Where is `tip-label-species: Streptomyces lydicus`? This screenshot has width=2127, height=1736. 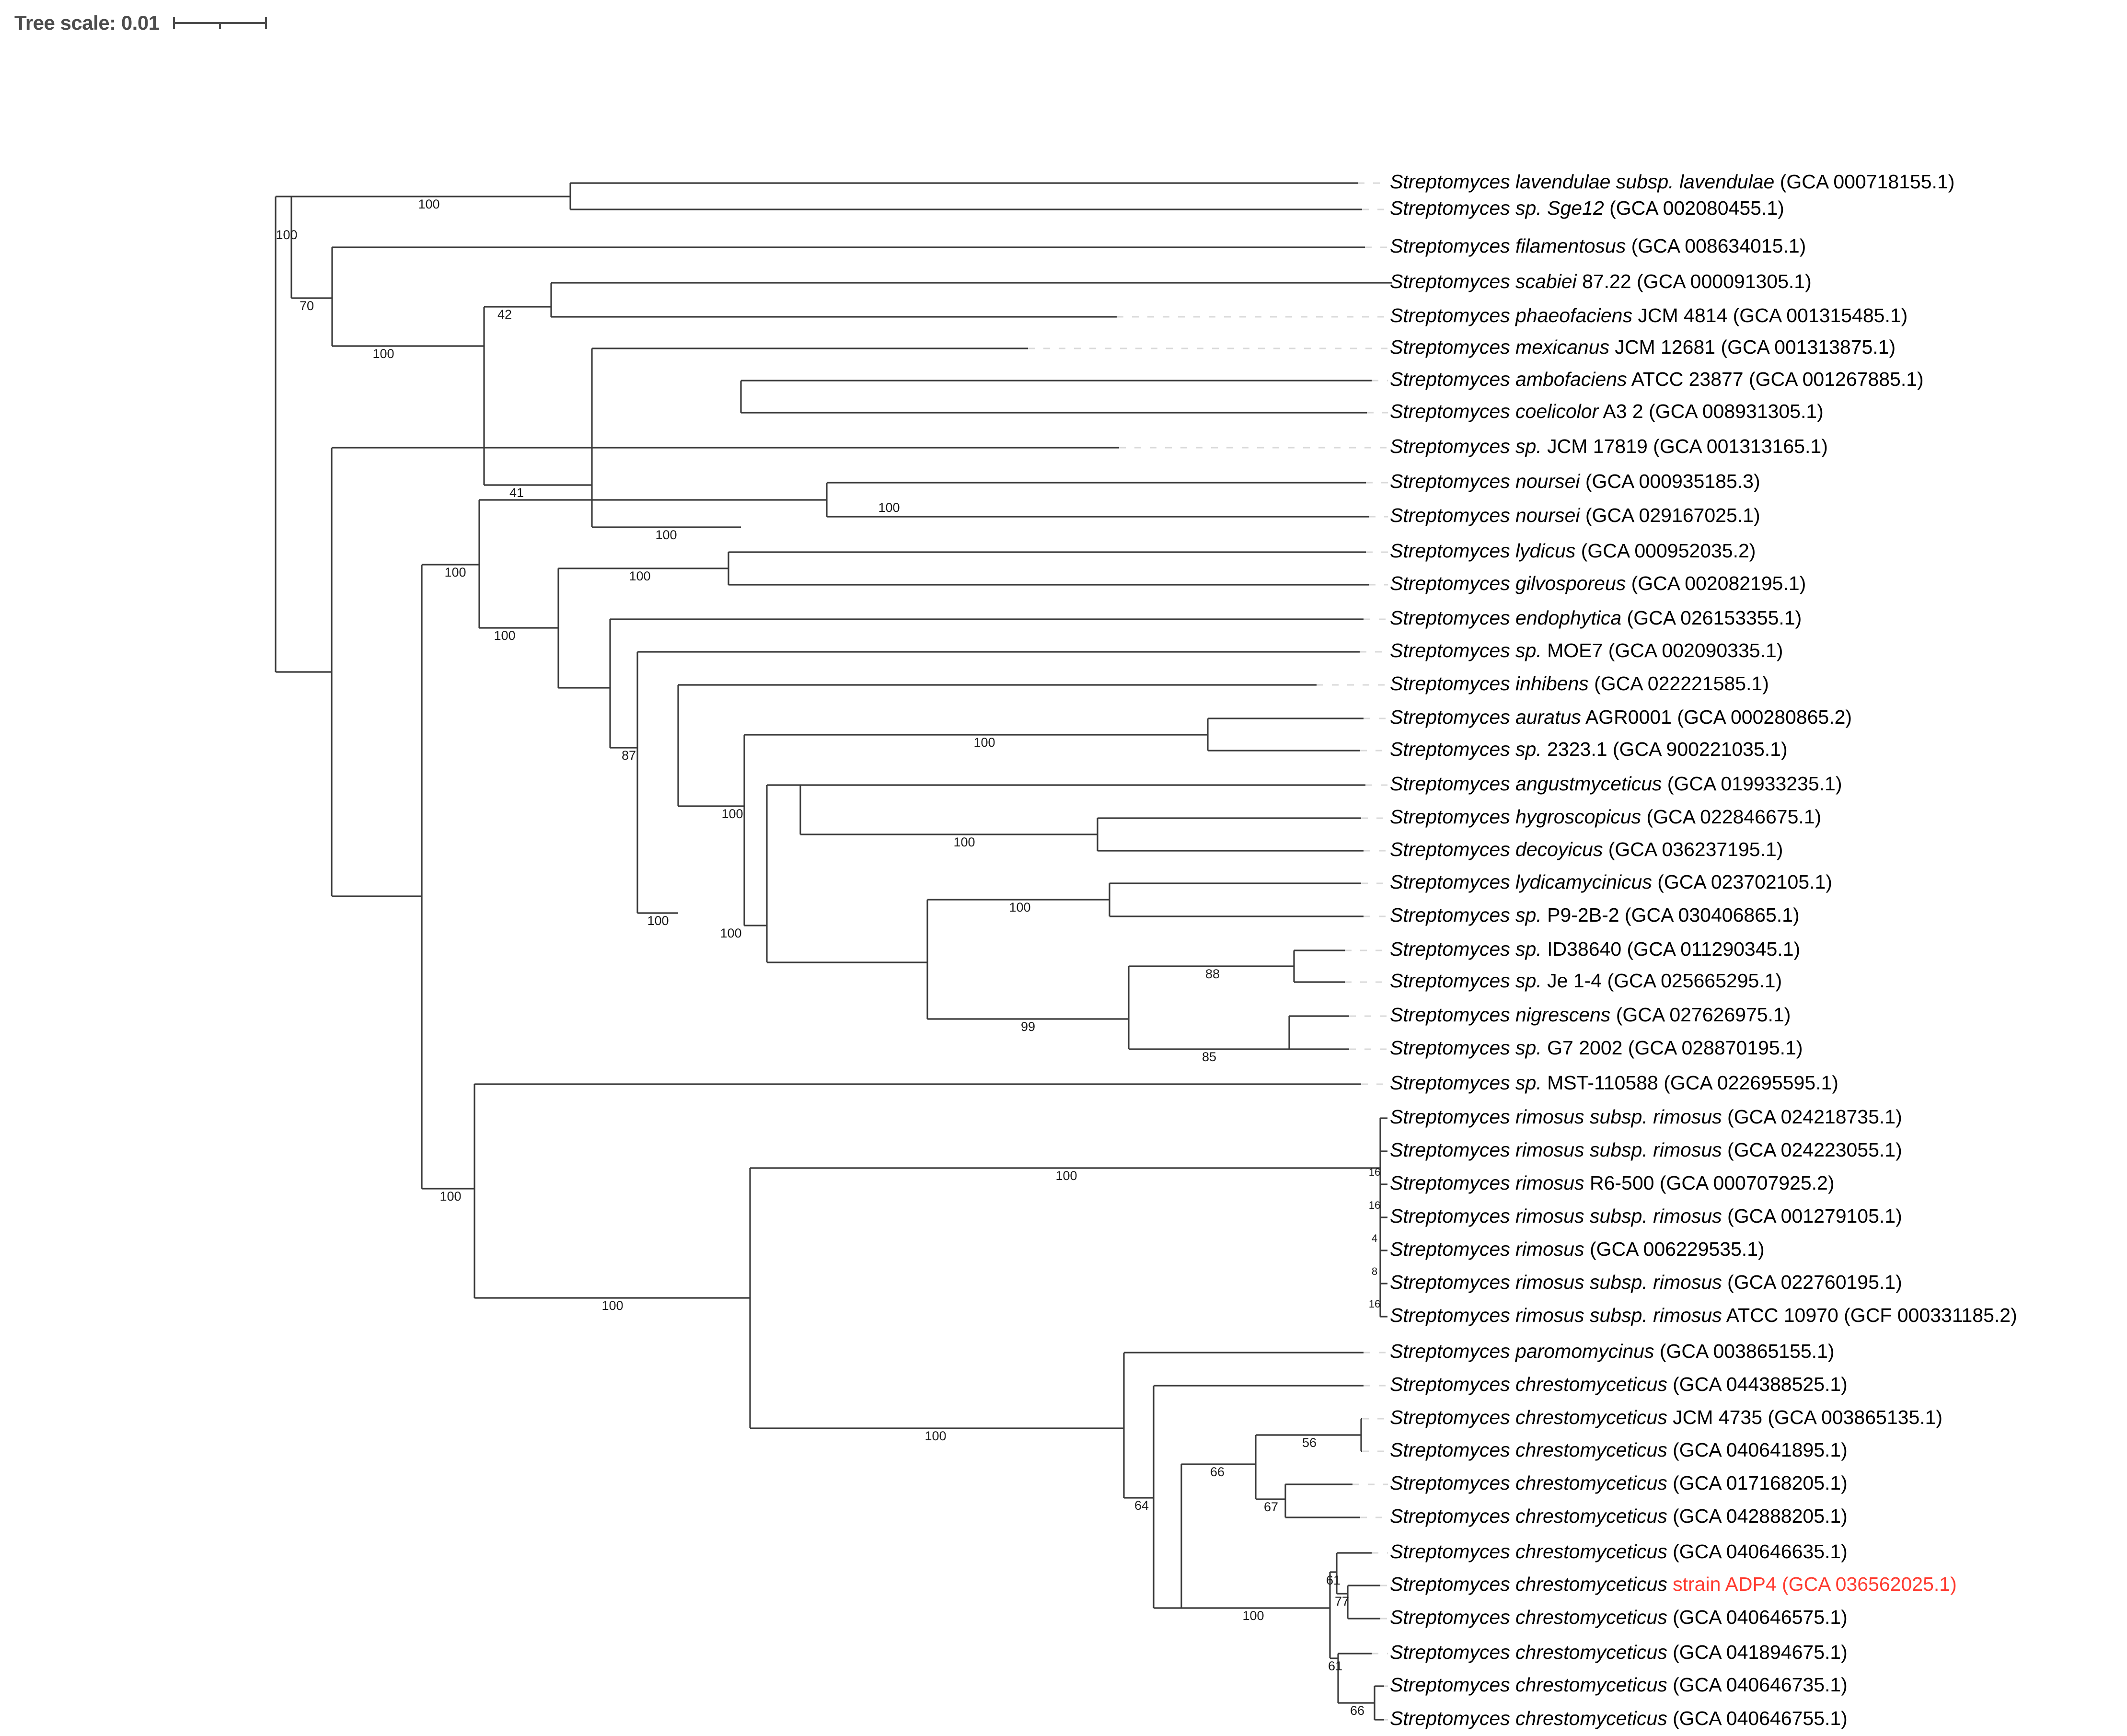 tip-label-species: Streptomyces lydicus is located at coordinates (1482, 551).